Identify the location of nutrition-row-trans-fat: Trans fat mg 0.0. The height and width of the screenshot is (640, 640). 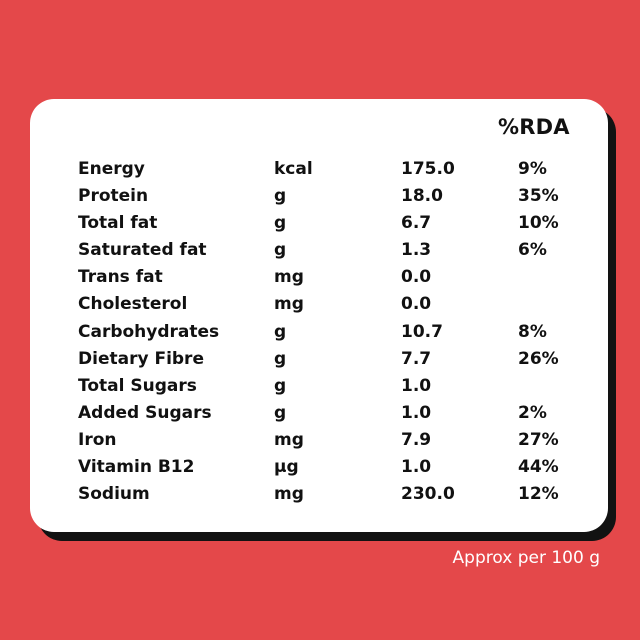
(338, 277).